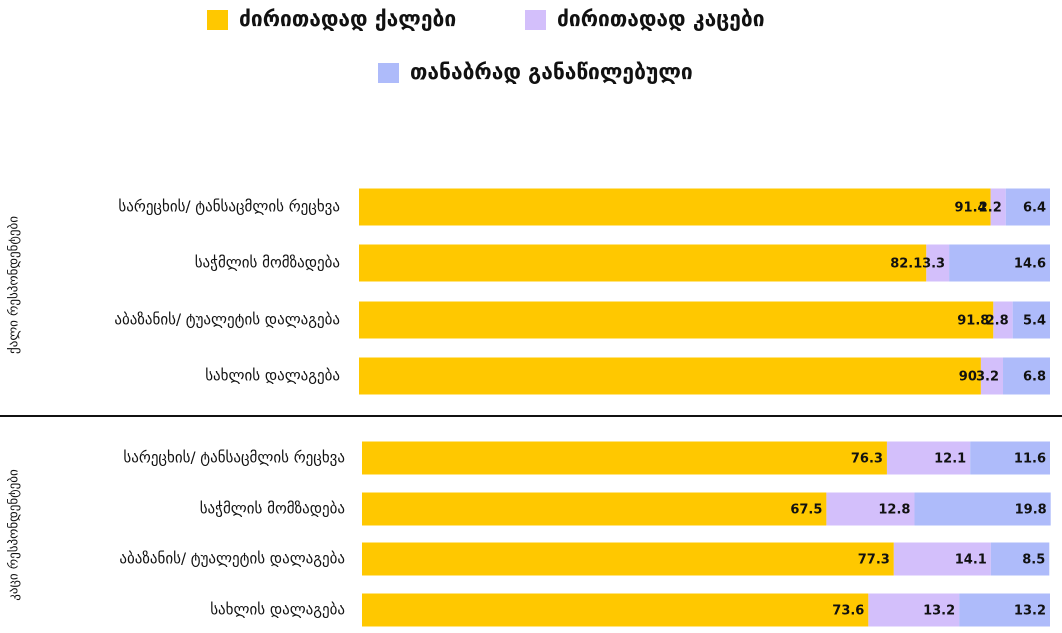 The width and height of the screenshot is (1062, 633). I want to click on legend-label: ძირითადად ქალები, so click(347, 19).